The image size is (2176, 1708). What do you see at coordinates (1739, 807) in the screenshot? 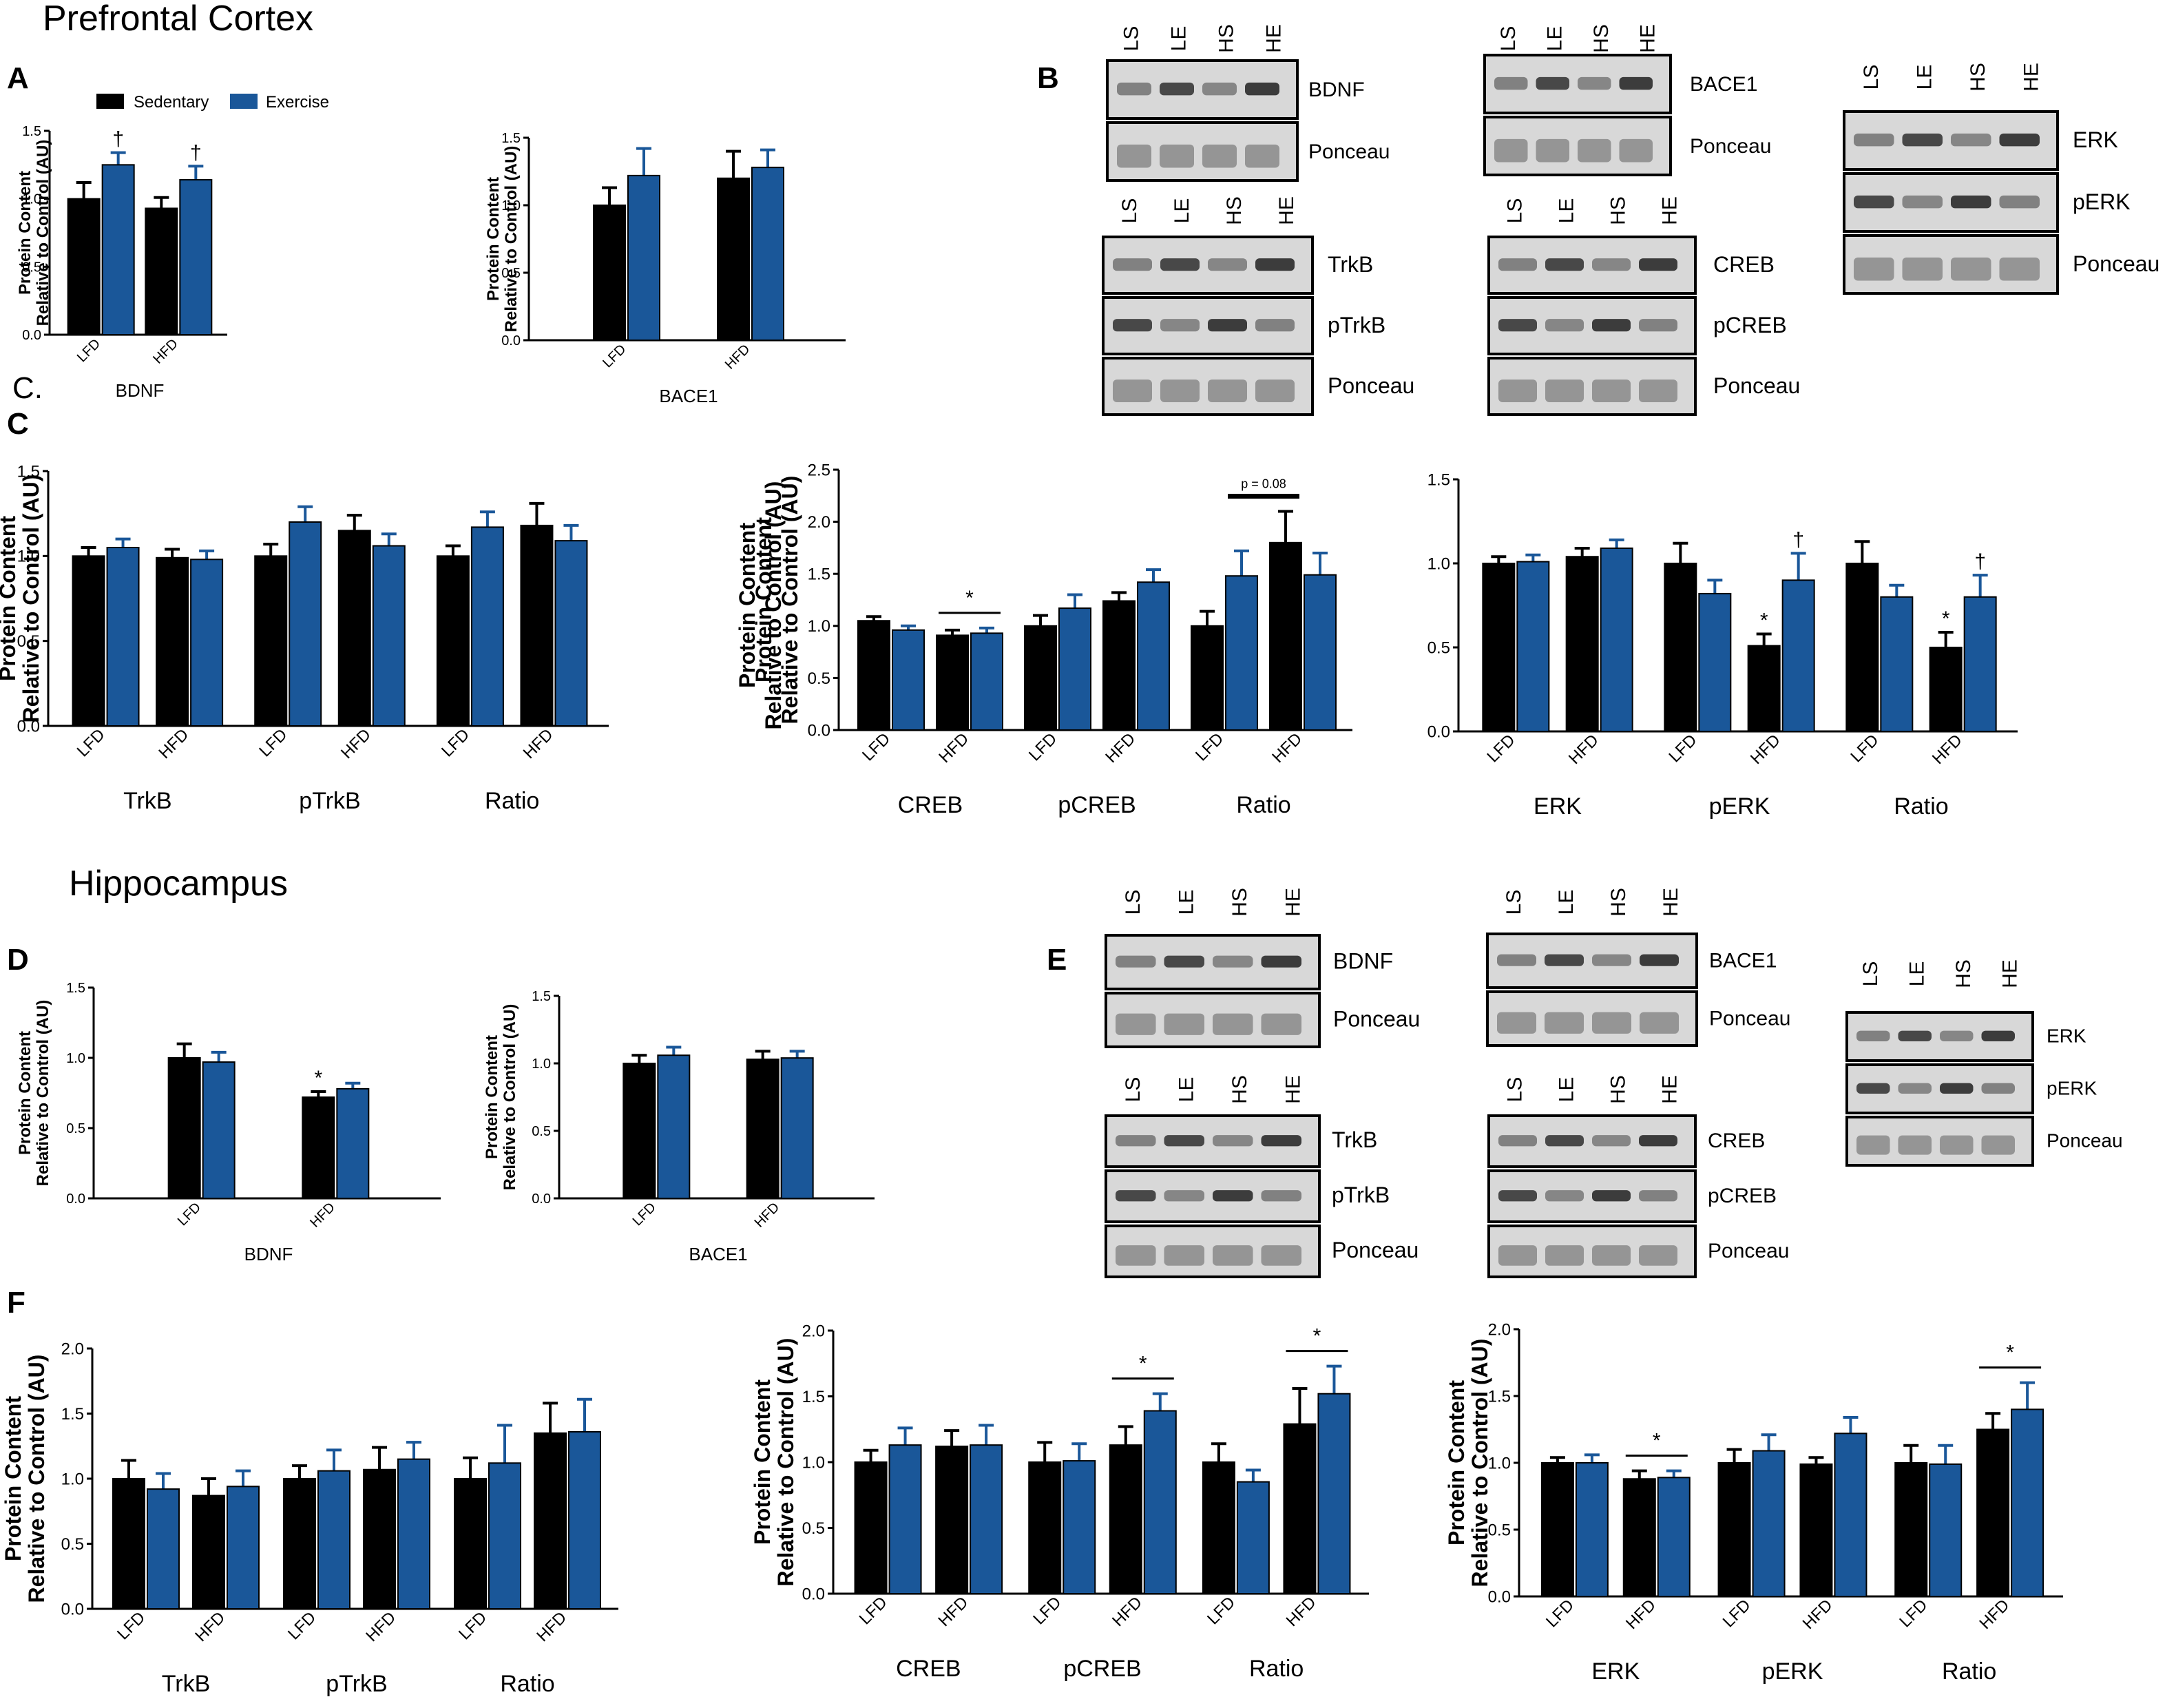
I see `group-label: pERK` at bounding box center [1739, 807].